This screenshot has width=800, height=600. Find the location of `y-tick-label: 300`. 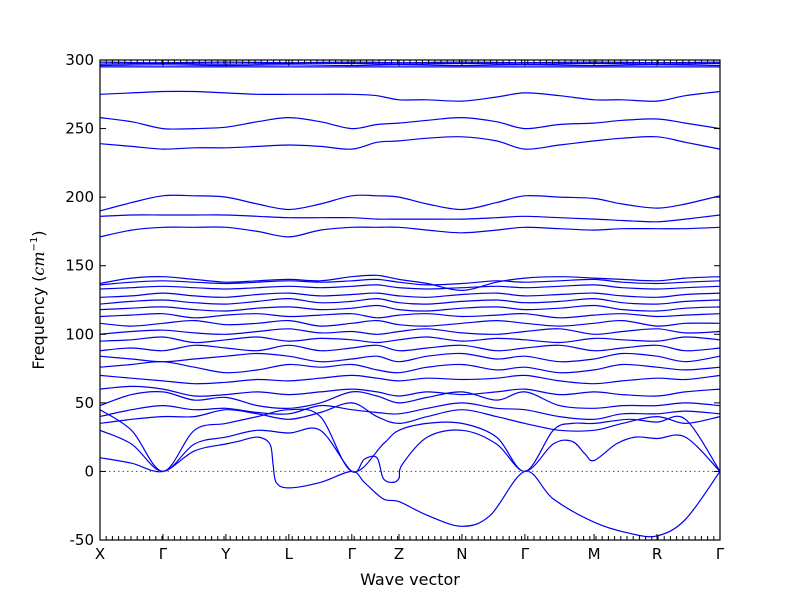

y-tick-label: 300 is located at coordinates (79, 60).